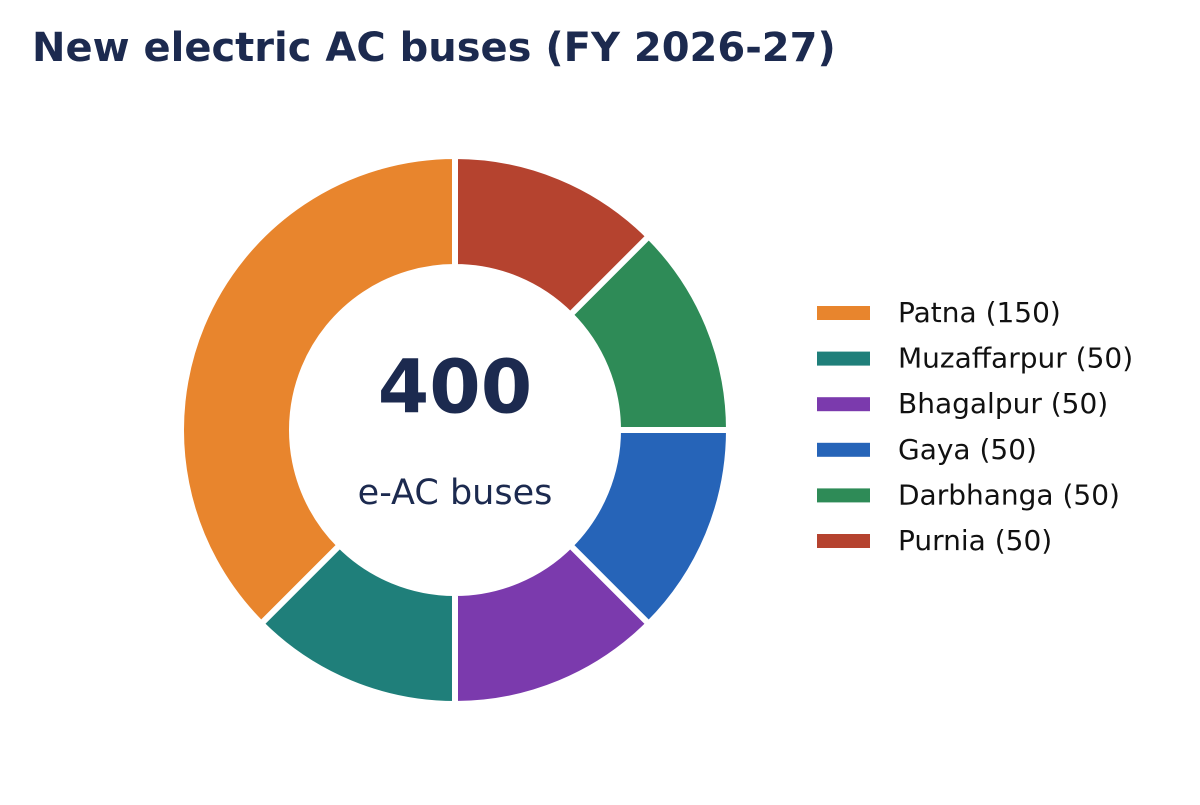 This screenshot has width=1200, height=805. I want to click on legend-label: Darbhanga (50), so click(1009, 494).